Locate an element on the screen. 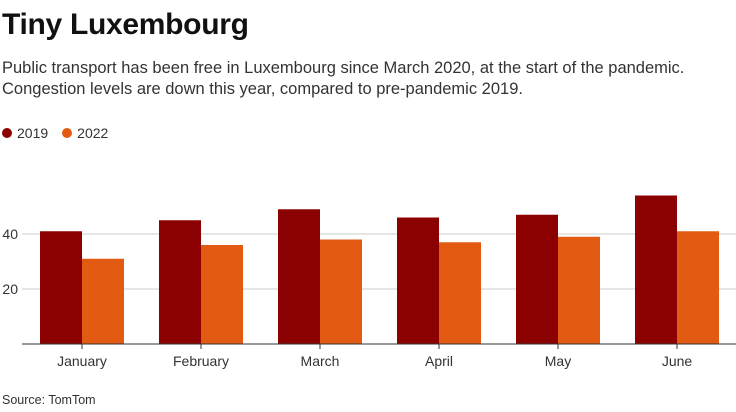  bar-2022-april is located at coordinates (460, 293).